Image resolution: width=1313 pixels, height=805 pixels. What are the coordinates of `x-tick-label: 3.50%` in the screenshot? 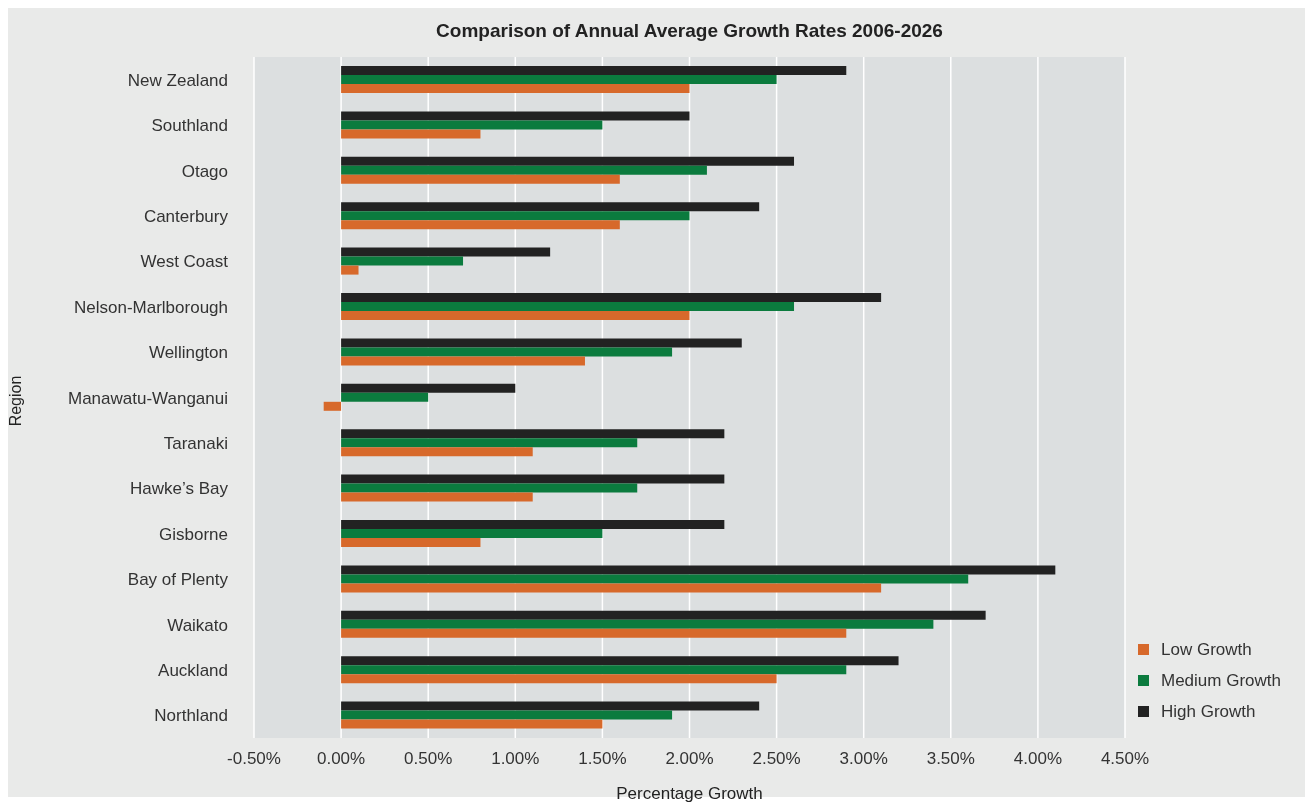 It's located at (950, 759).